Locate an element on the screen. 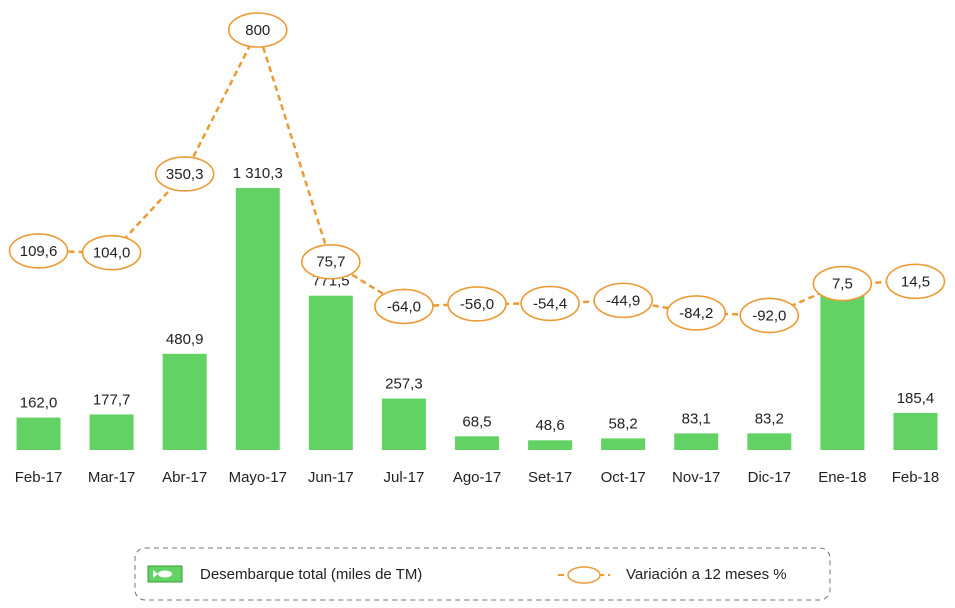  data-label: 800 is located at coordinates (257, 30).